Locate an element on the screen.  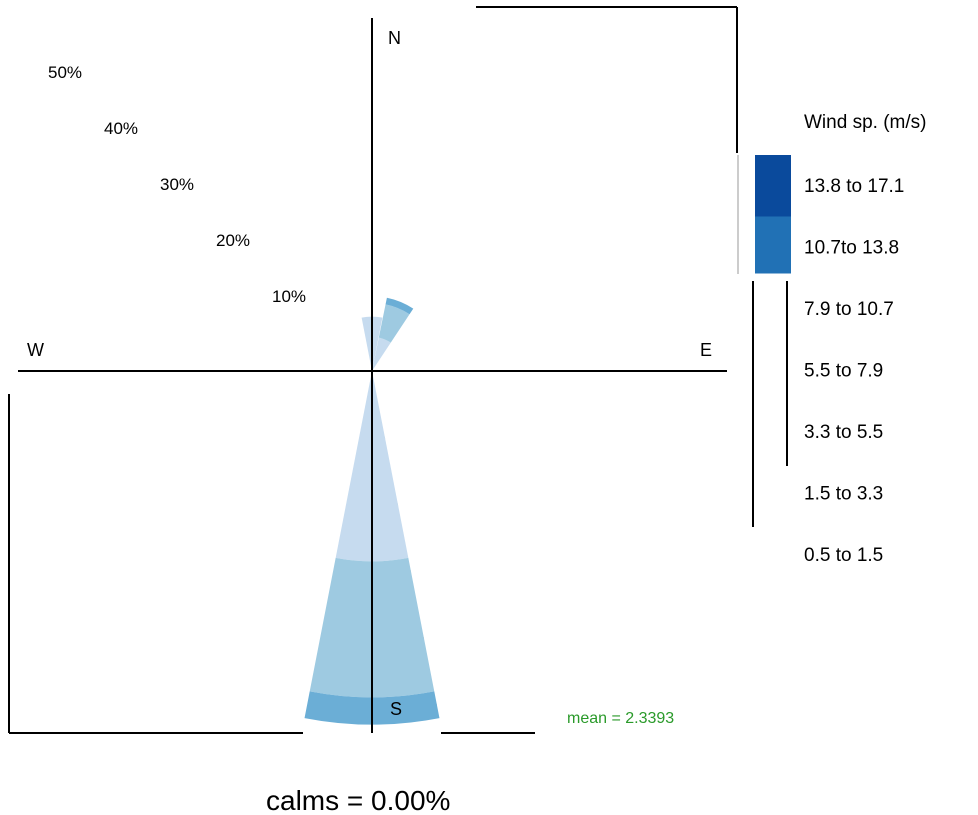
north-label: N is located at coordinates (394, 38).